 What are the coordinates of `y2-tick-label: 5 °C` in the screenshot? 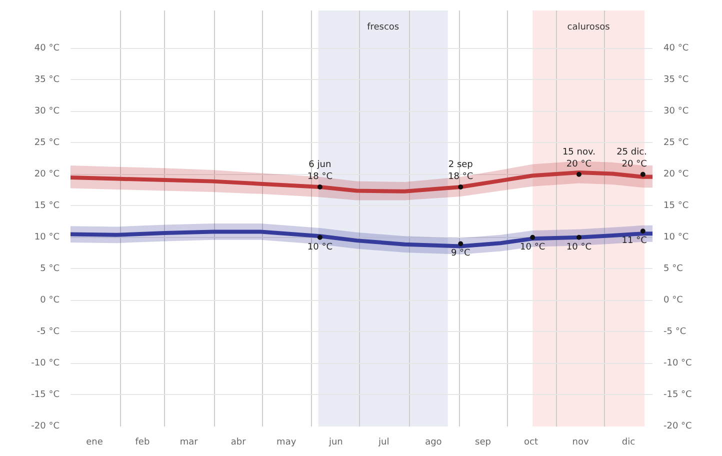 It's located at (673, 269).